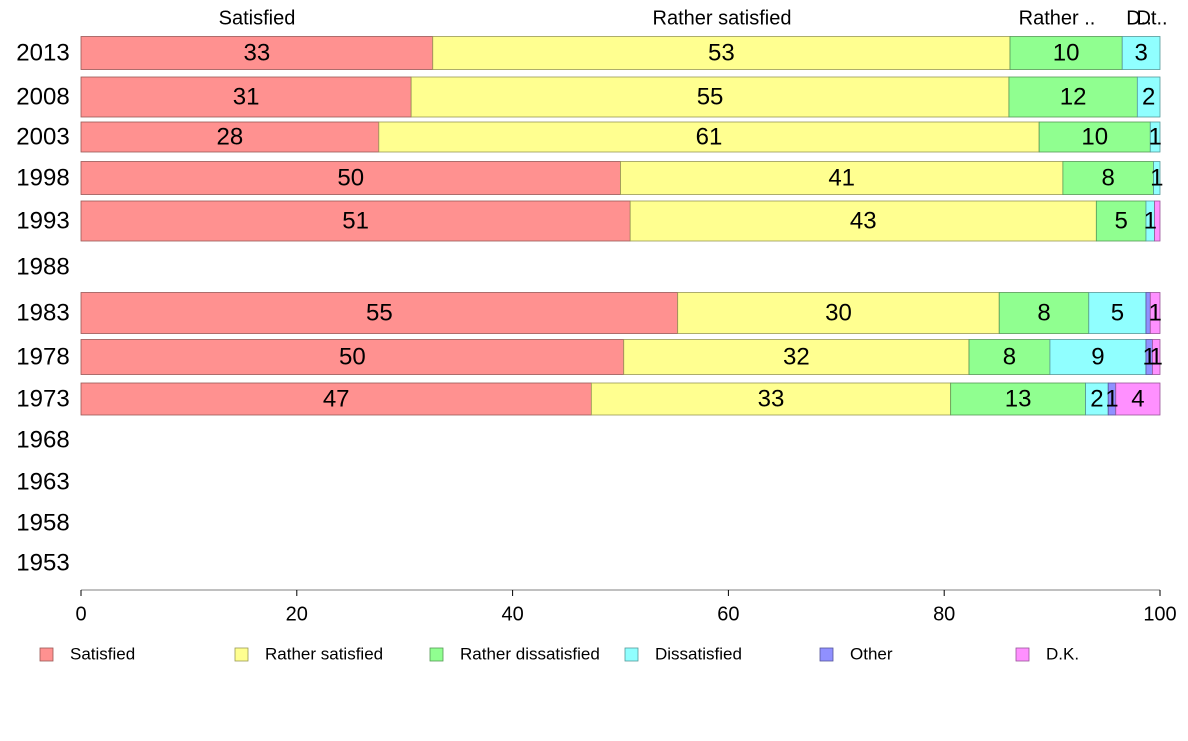 The width and height of the screenshot is (1188, 741). I want to click on legend-label: Satisfied, so click(102, 653).